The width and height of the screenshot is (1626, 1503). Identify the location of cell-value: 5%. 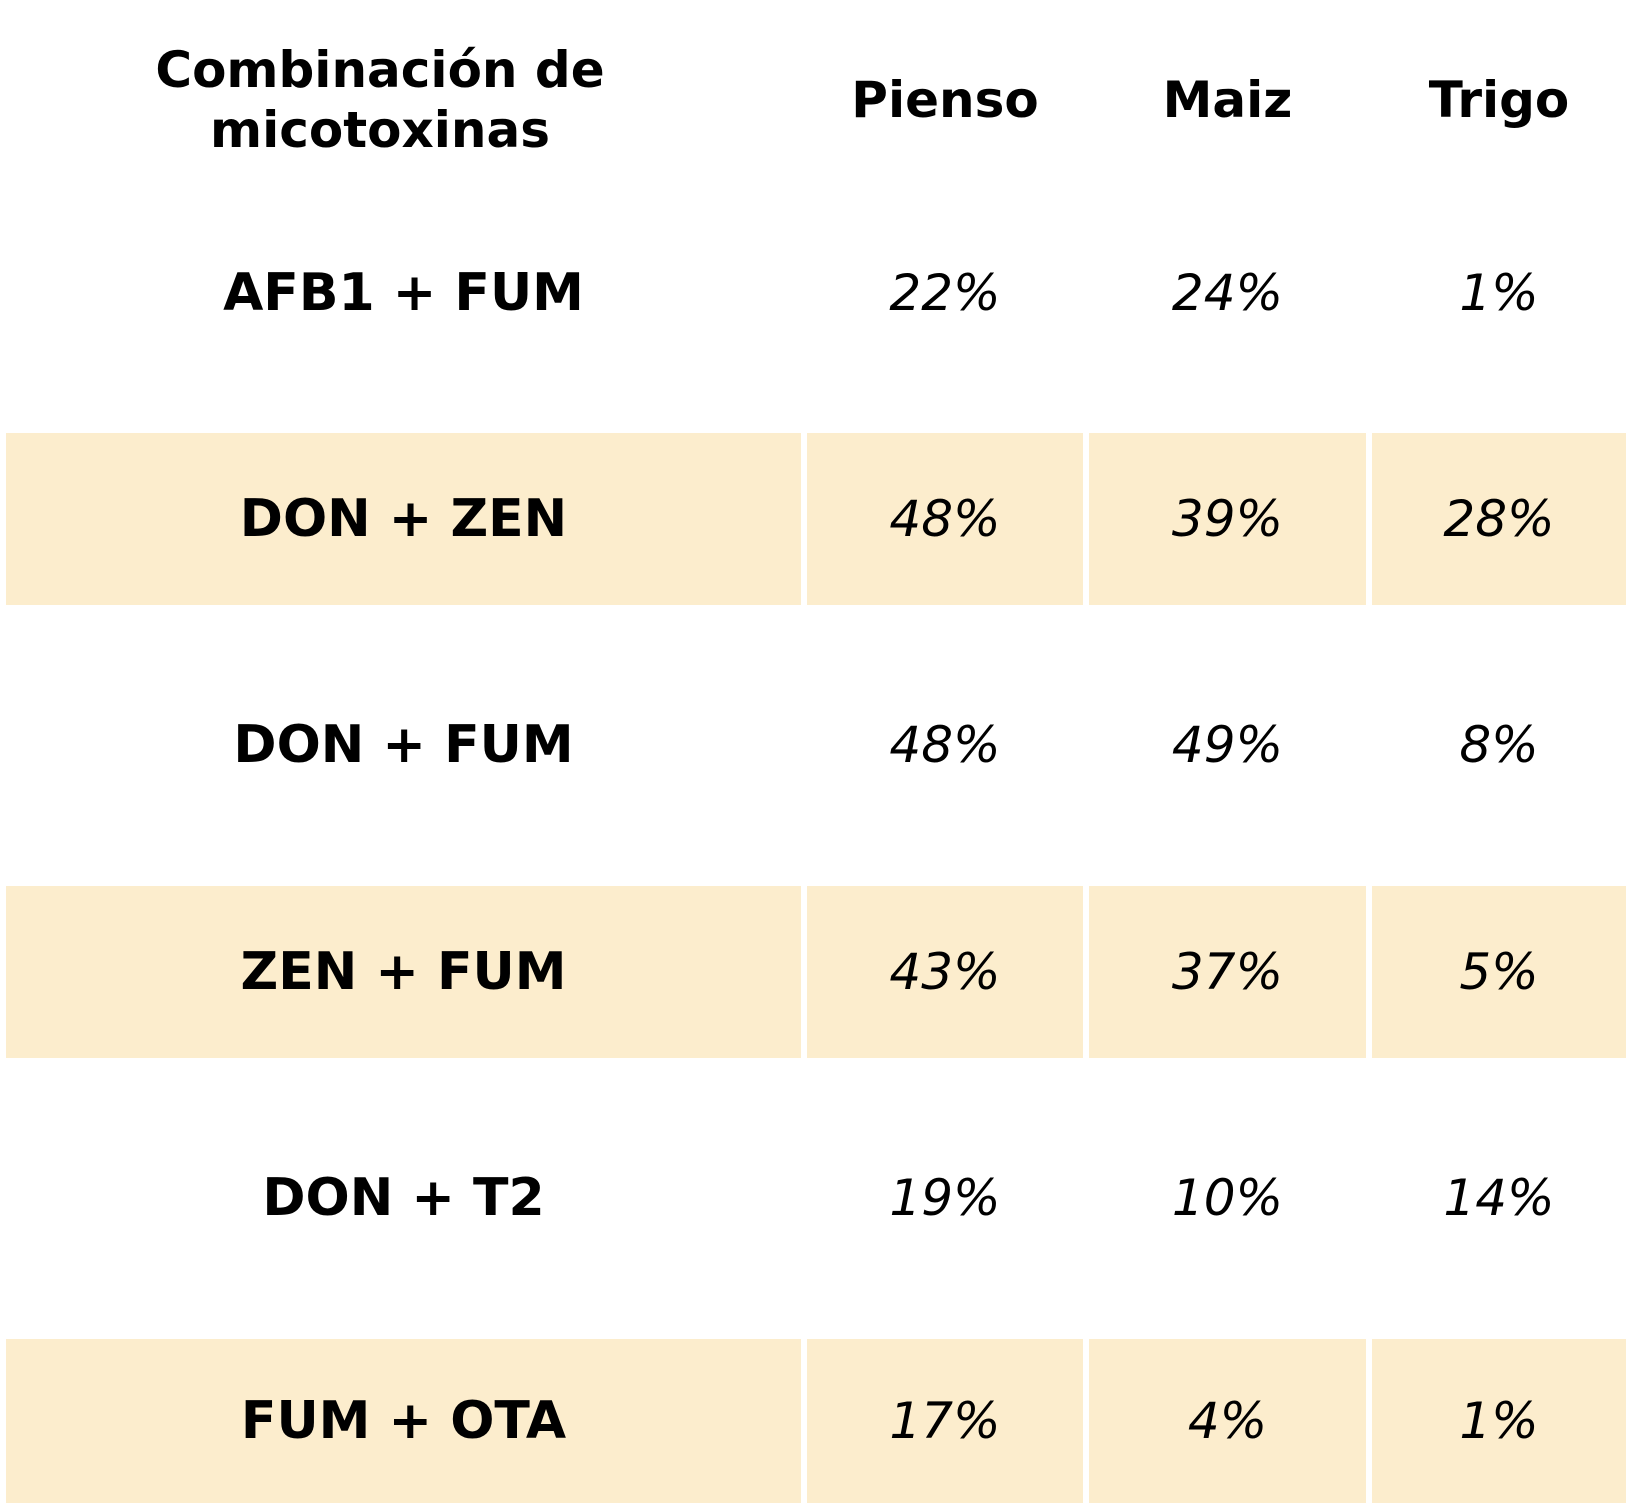
(1499, 972).